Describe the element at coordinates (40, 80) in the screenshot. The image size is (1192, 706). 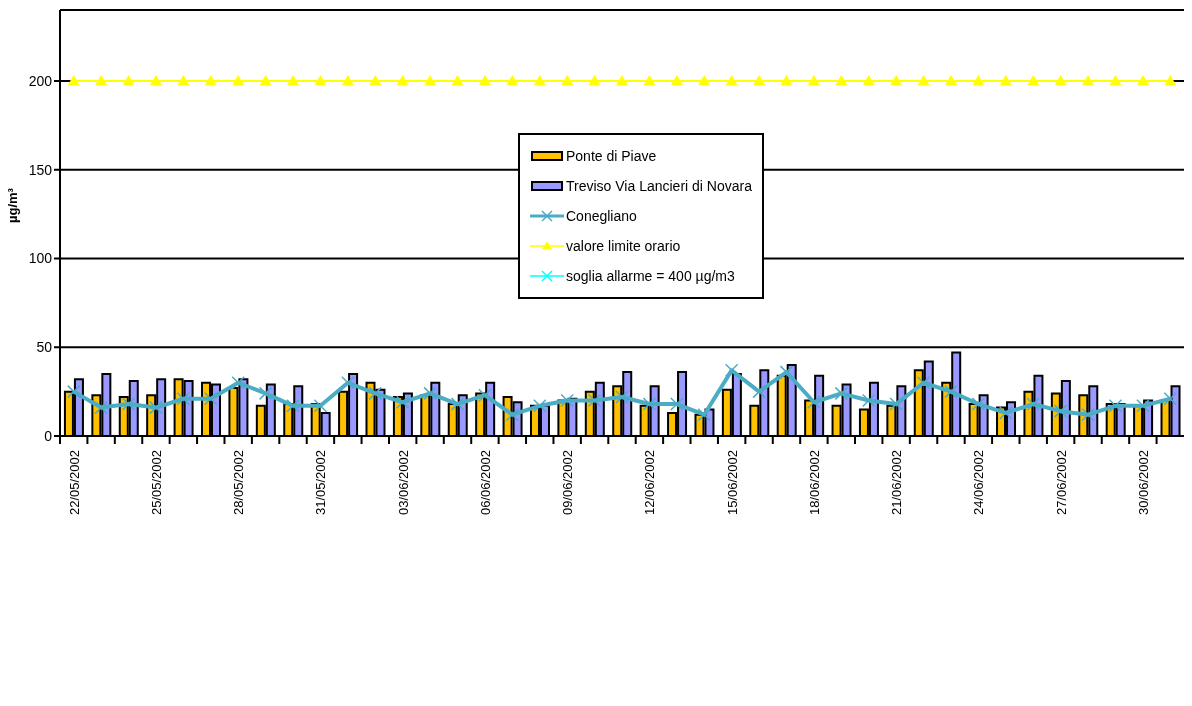
I see `y-tick-label: 200` at that location.